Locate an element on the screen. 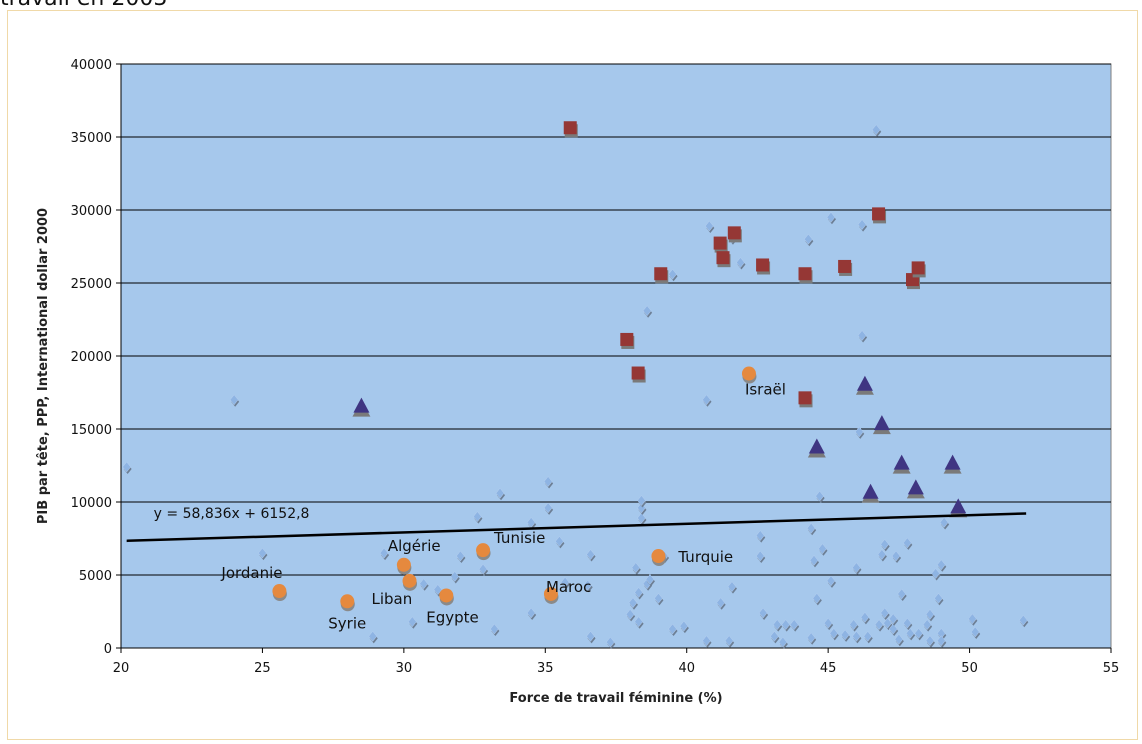 The width and height of the screenshot is (1142, 744). x-tick-label: 55 is located at coordinates (1111, 668).